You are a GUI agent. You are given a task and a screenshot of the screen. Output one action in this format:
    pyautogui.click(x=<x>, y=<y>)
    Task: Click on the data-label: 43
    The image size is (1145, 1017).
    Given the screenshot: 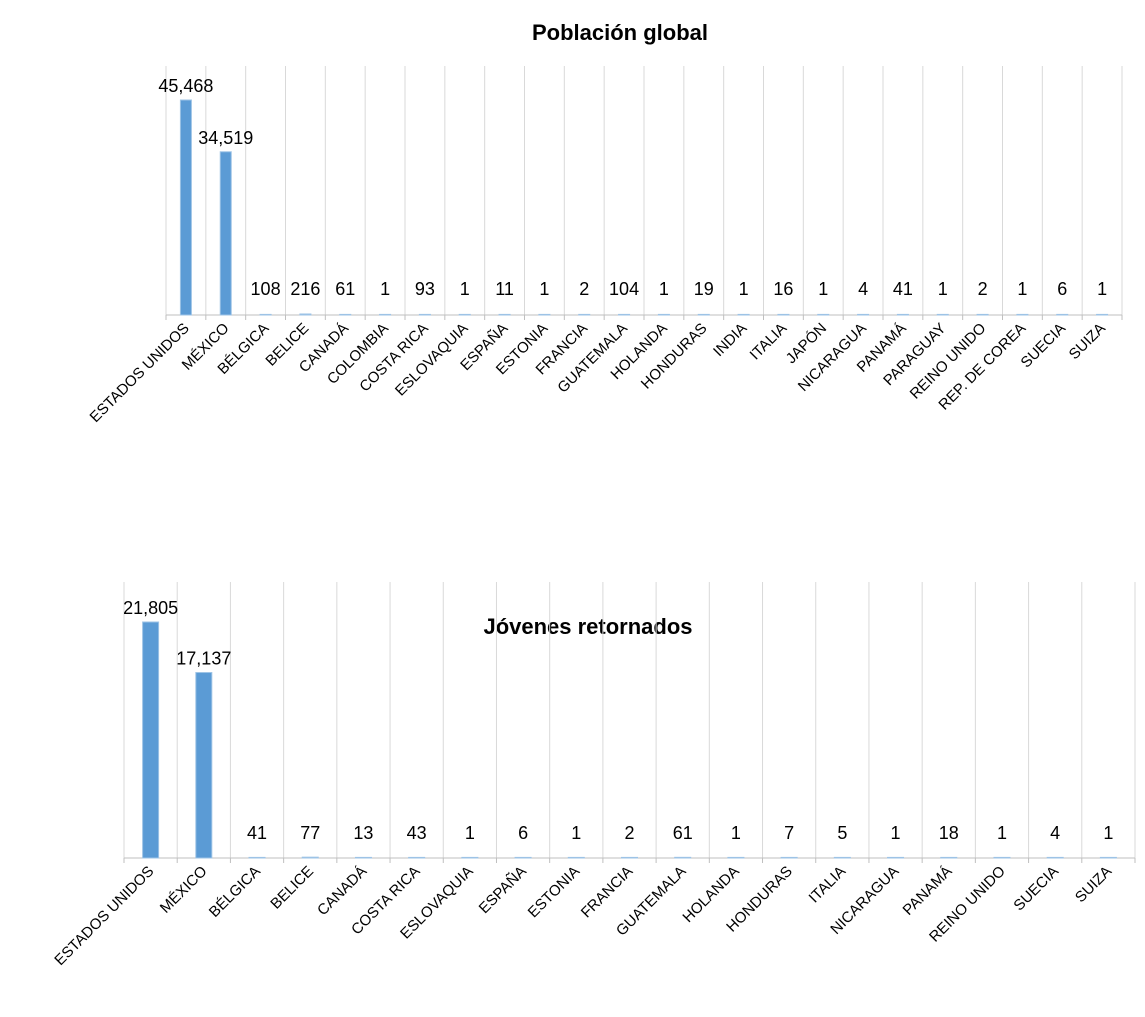 What is the action you would take?
    pyautogui.click(x=417, y=833)
    